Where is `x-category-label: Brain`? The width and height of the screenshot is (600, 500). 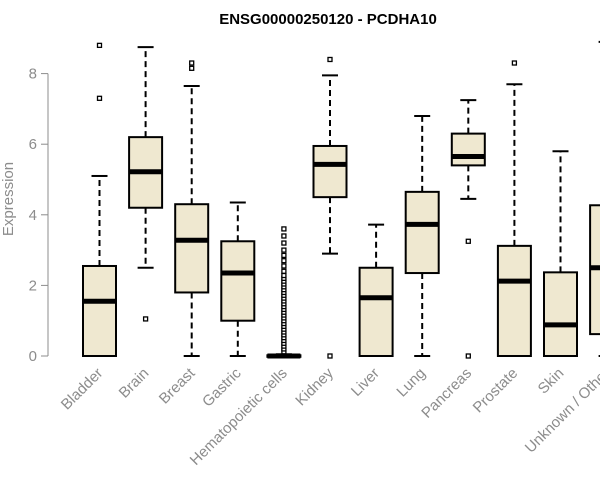
x-category-label: Brain is located at coordinates (134, 383).